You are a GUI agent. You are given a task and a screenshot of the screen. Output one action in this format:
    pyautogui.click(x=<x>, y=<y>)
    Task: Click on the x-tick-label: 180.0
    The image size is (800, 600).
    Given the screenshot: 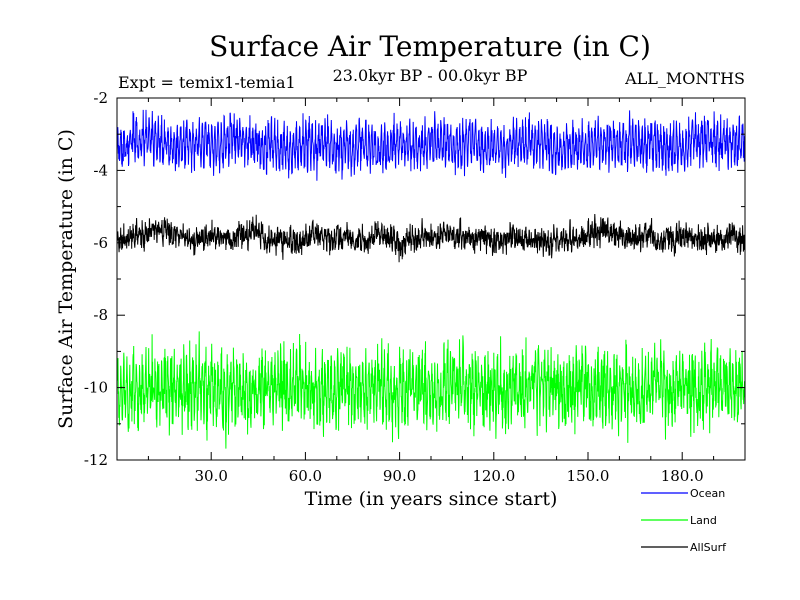 What is the action you would take?
    pyautogui.click(x=682, y=476)
    